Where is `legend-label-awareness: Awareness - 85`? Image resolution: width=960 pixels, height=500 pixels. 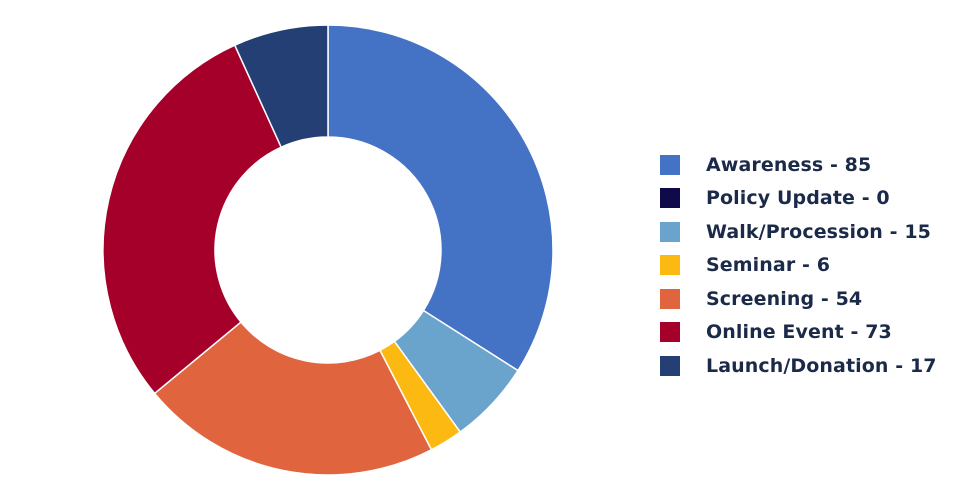 legend-label-awareness: Awareness - 85 is located at coordinates (789, 164).